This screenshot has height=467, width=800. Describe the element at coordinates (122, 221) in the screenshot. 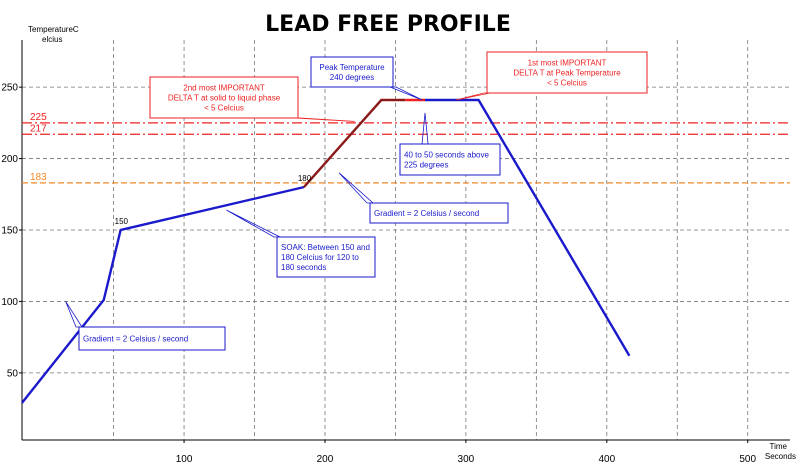

I see `point-label: 150` at that location.